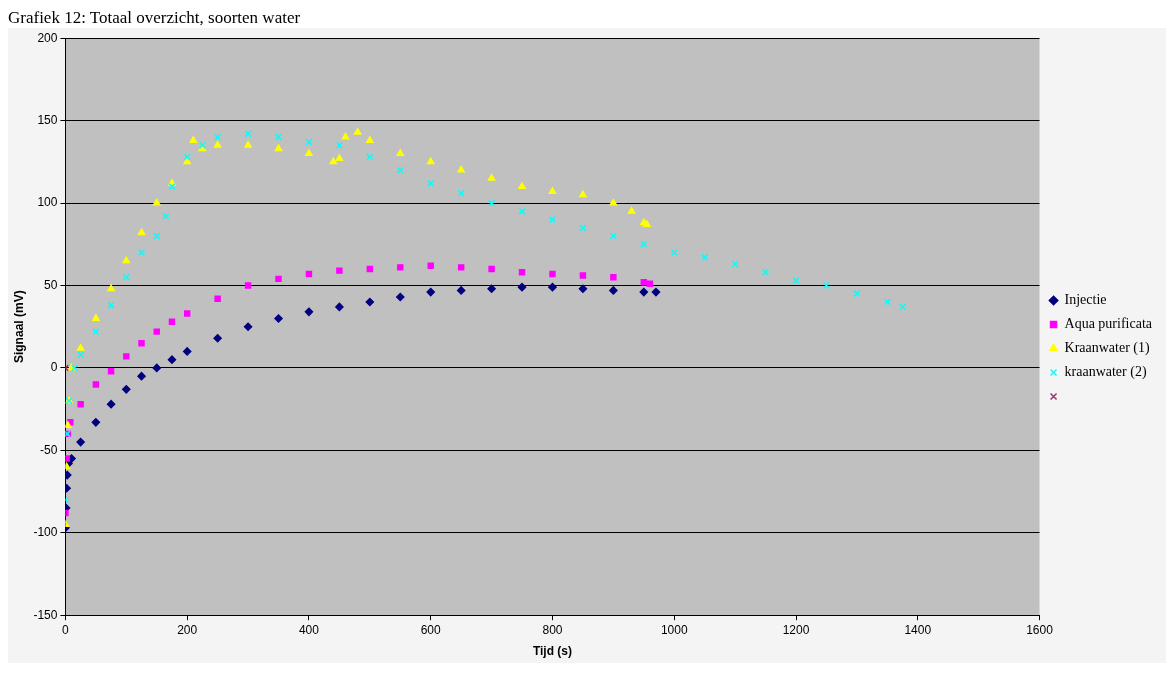  Describe the element at coordinates (1108, 324) in the screenshot. I see `legend-label: Aqua purificata` at that location.